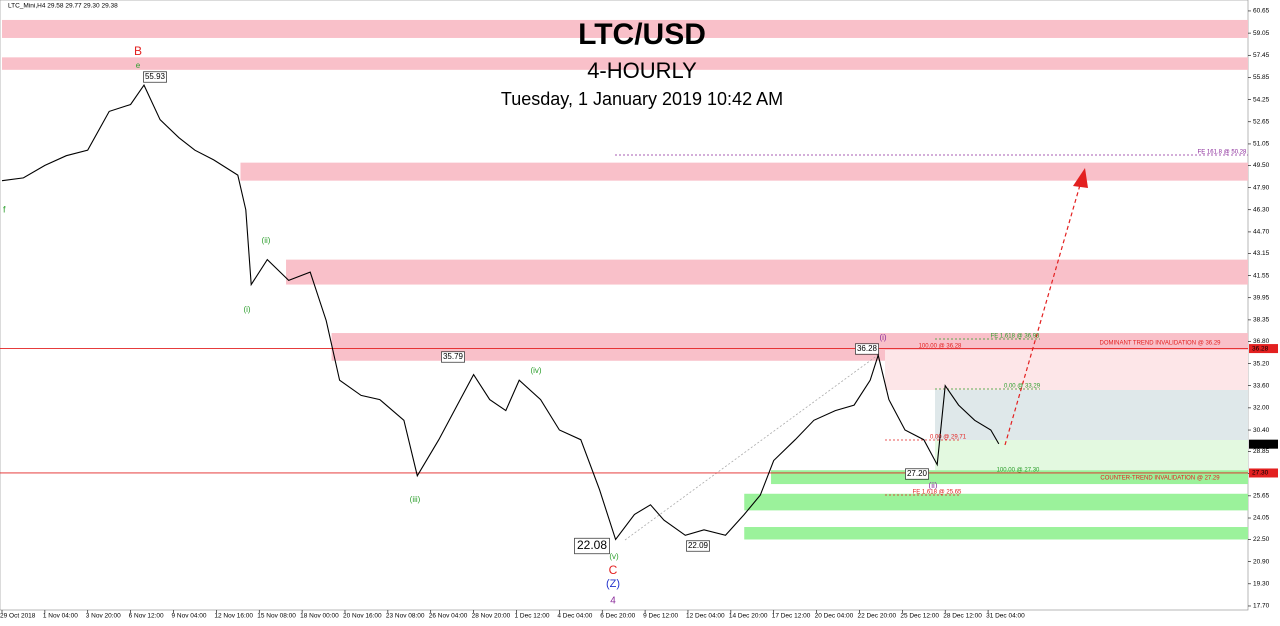 The height and width of the screenshot is (626, 1280). What do you see at coordinates (405, 616) in the screenshot?
I see `x-tick-label: 23 Nov 08:00` at bounding box center [405, 616].